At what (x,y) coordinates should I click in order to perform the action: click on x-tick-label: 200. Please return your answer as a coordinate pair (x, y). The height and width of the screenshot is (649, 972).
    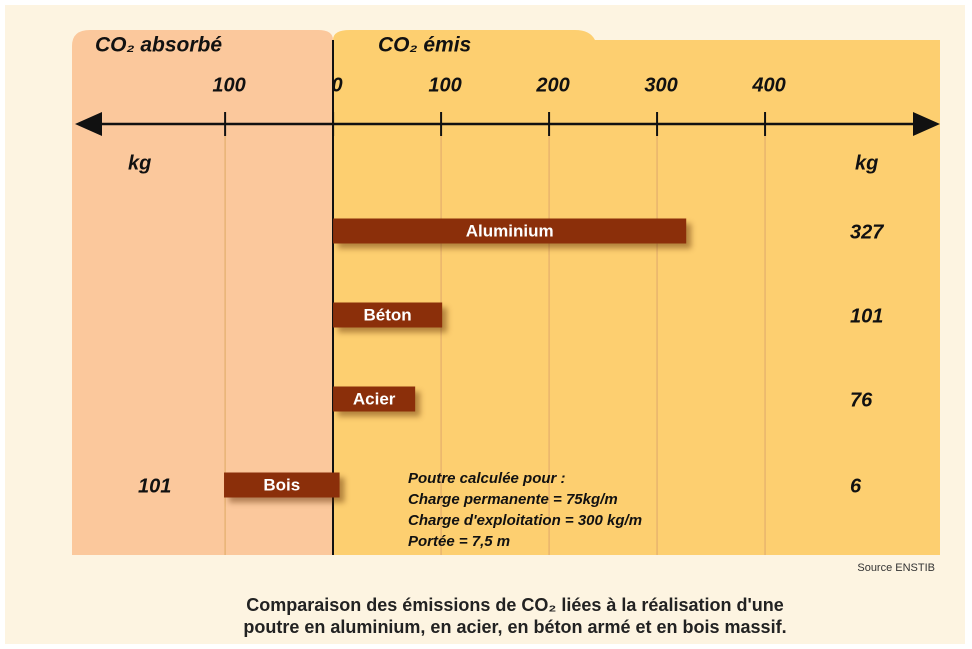
    Looking at the image, I should click on (552, 85).